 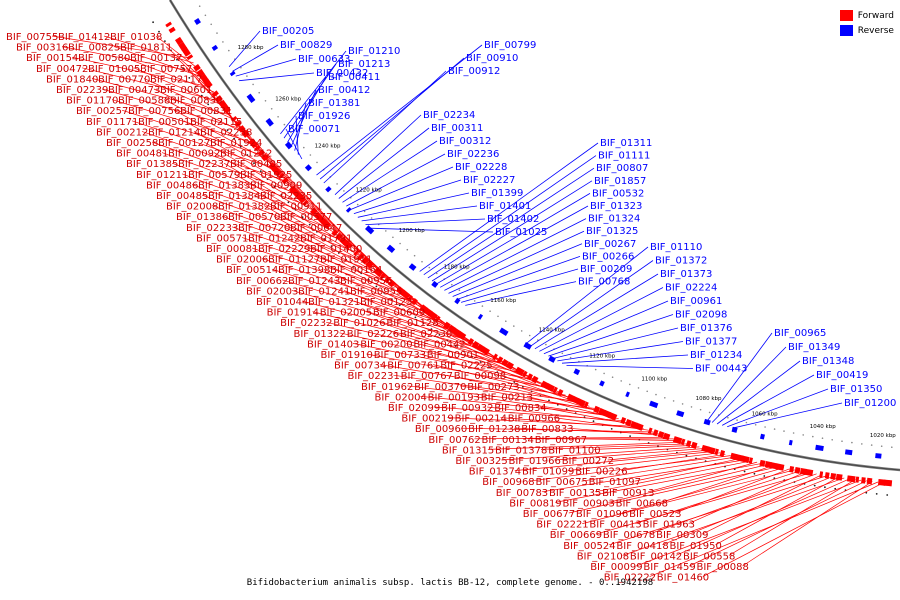 What do you see at coordinates (324, 291) in the screenshot?
I see `forward-gene-label: BIF_01241` at bounding box center [324, 291].